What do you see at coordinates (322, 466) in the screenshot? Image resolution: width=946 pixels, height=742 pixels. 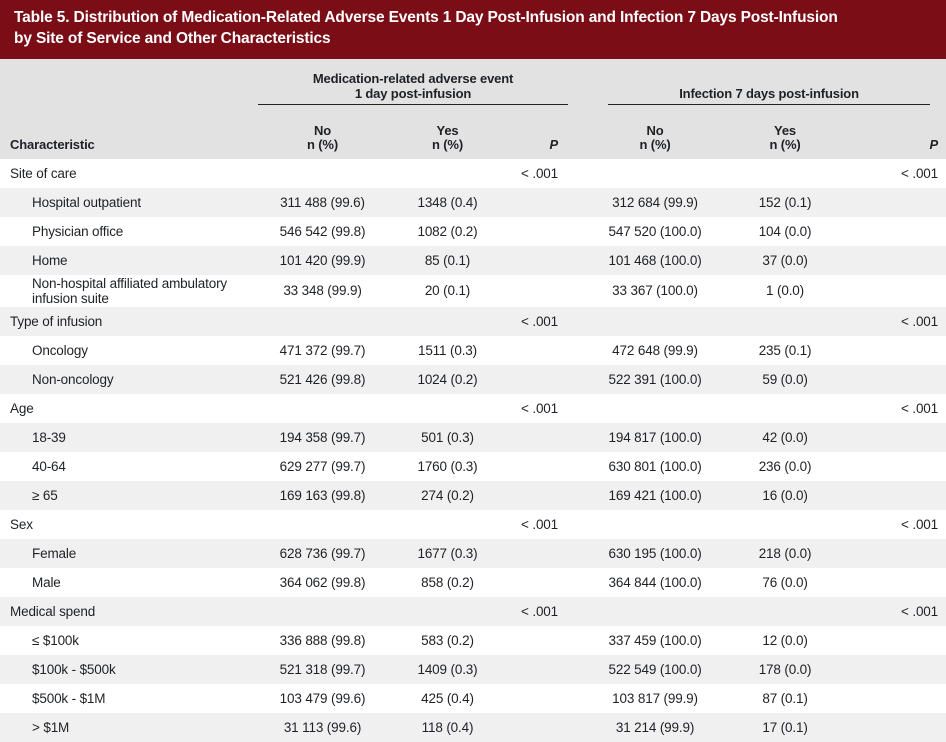 I see `cell-no-adverse-event: 629 277 (99.7)` at bounding box center [322, 466].